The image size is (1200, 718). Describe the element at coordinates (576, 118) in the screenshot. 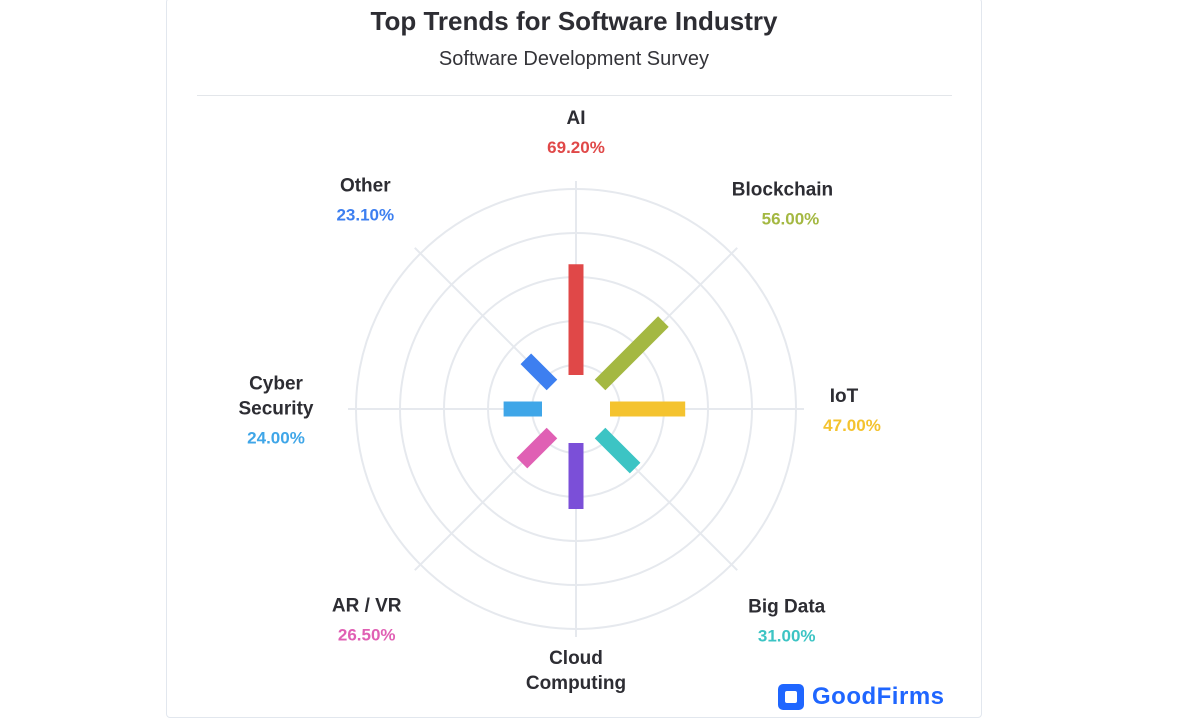

I see `label-ai: AI` at that location.